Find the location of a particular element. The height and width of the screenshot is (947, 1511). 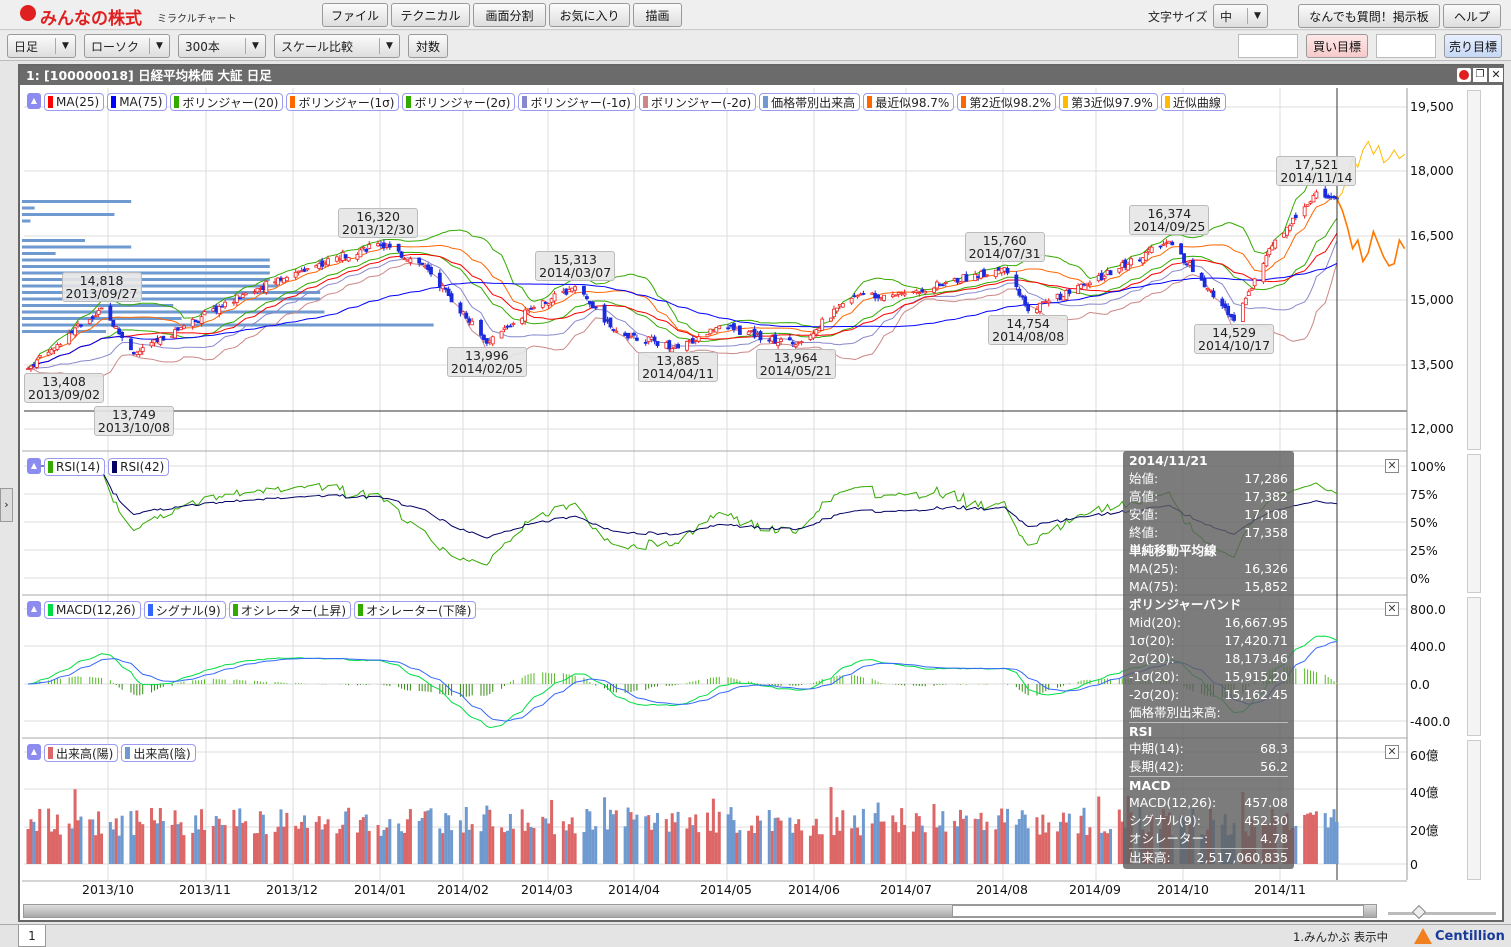

buy-target-button: 買い目標 is located at coordinates (1337, 46).